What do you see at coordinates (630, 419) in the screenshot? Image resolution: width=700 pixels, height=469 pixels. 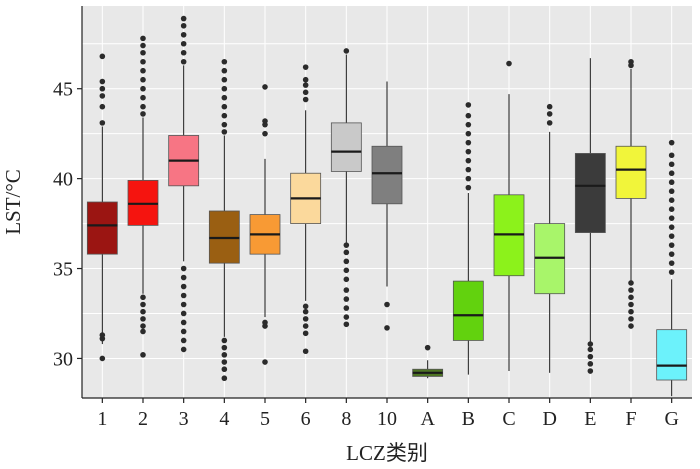 I see `x-tick-label: F` at bounding box center [630, 419].